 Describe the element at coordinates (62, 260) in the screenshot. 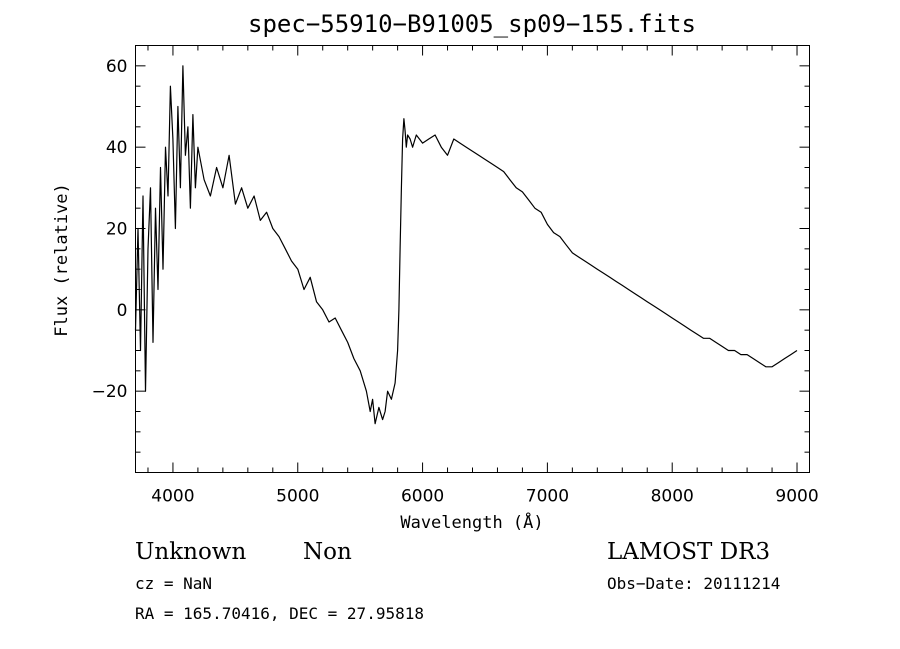

I see `y-axis-label: Flux (relative)` at that location.